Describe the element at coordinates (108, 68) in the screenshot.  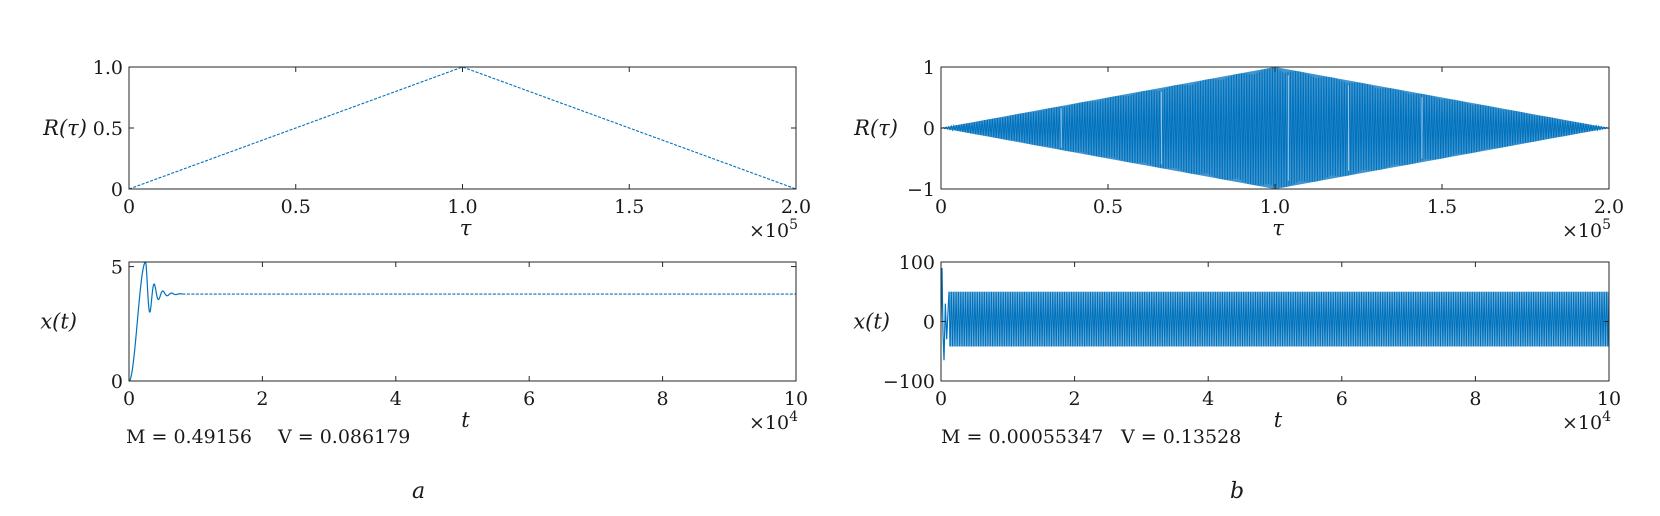
I see `y-tick-label: 1.0` at that location.